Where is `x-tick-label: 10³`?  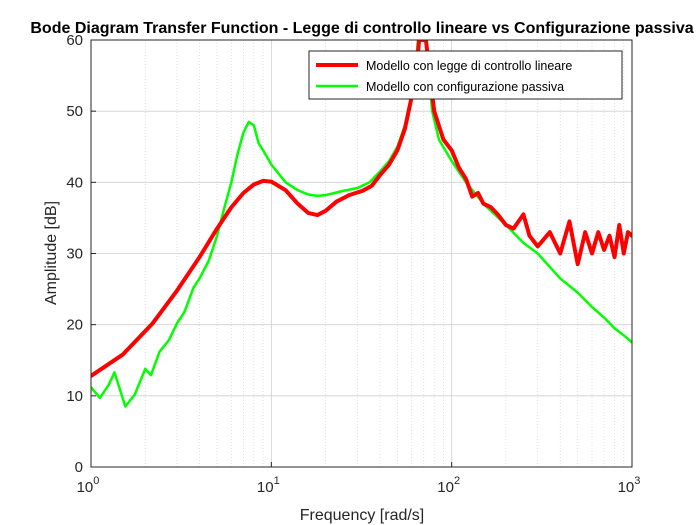
x-tick-label: 10³ is located at coordinates (629, 485).